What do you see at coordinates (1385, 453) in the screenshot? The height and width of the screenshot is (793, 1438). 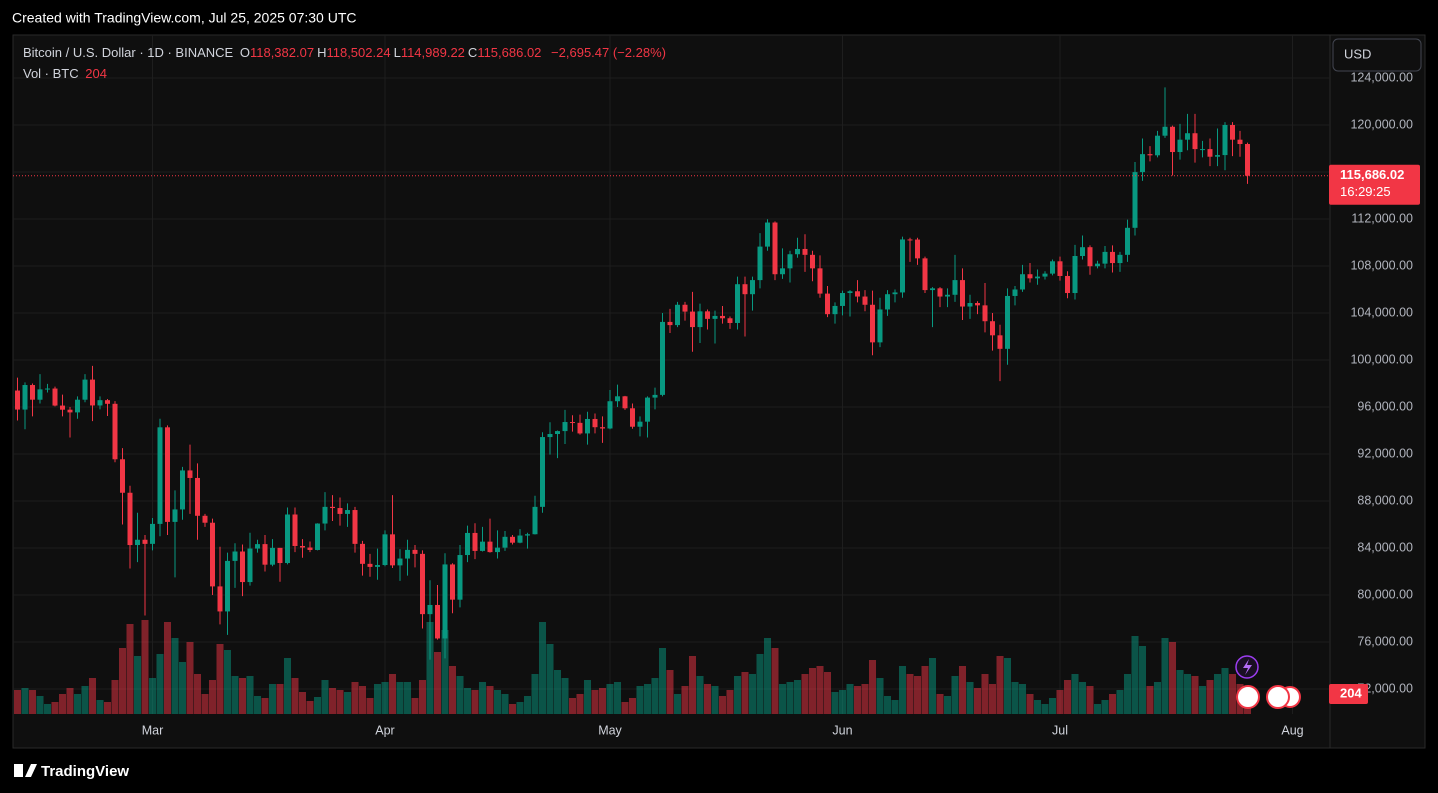 I see `y-tick-label: 92,000.00` at bounding box center [1385, 453].